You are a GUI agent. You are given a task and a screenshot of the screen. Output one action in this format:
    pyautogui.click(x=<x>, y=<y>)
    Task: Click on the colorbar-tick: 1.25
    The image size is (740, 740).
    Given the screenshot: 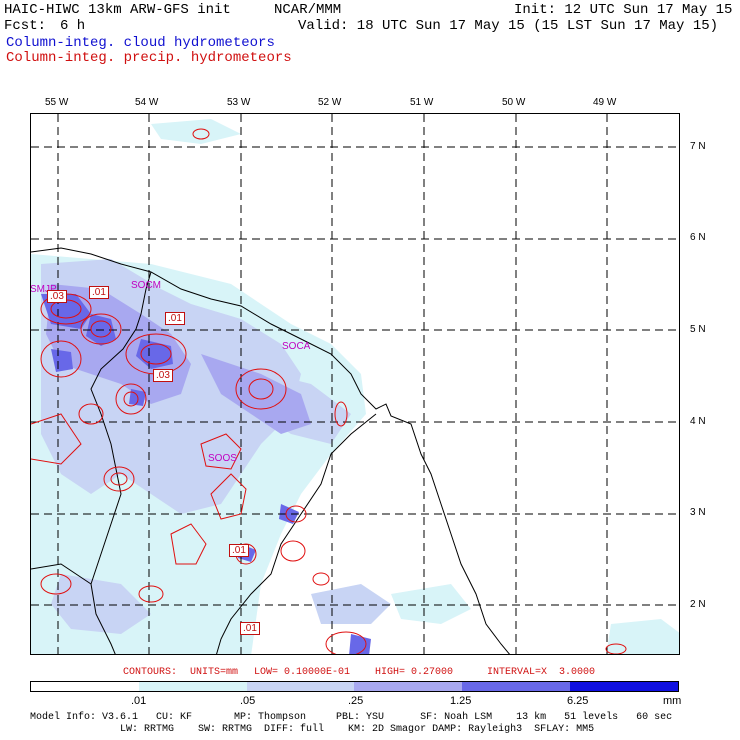 What is the action you would take?
    pyautogui.click(x=461, y=701)
    